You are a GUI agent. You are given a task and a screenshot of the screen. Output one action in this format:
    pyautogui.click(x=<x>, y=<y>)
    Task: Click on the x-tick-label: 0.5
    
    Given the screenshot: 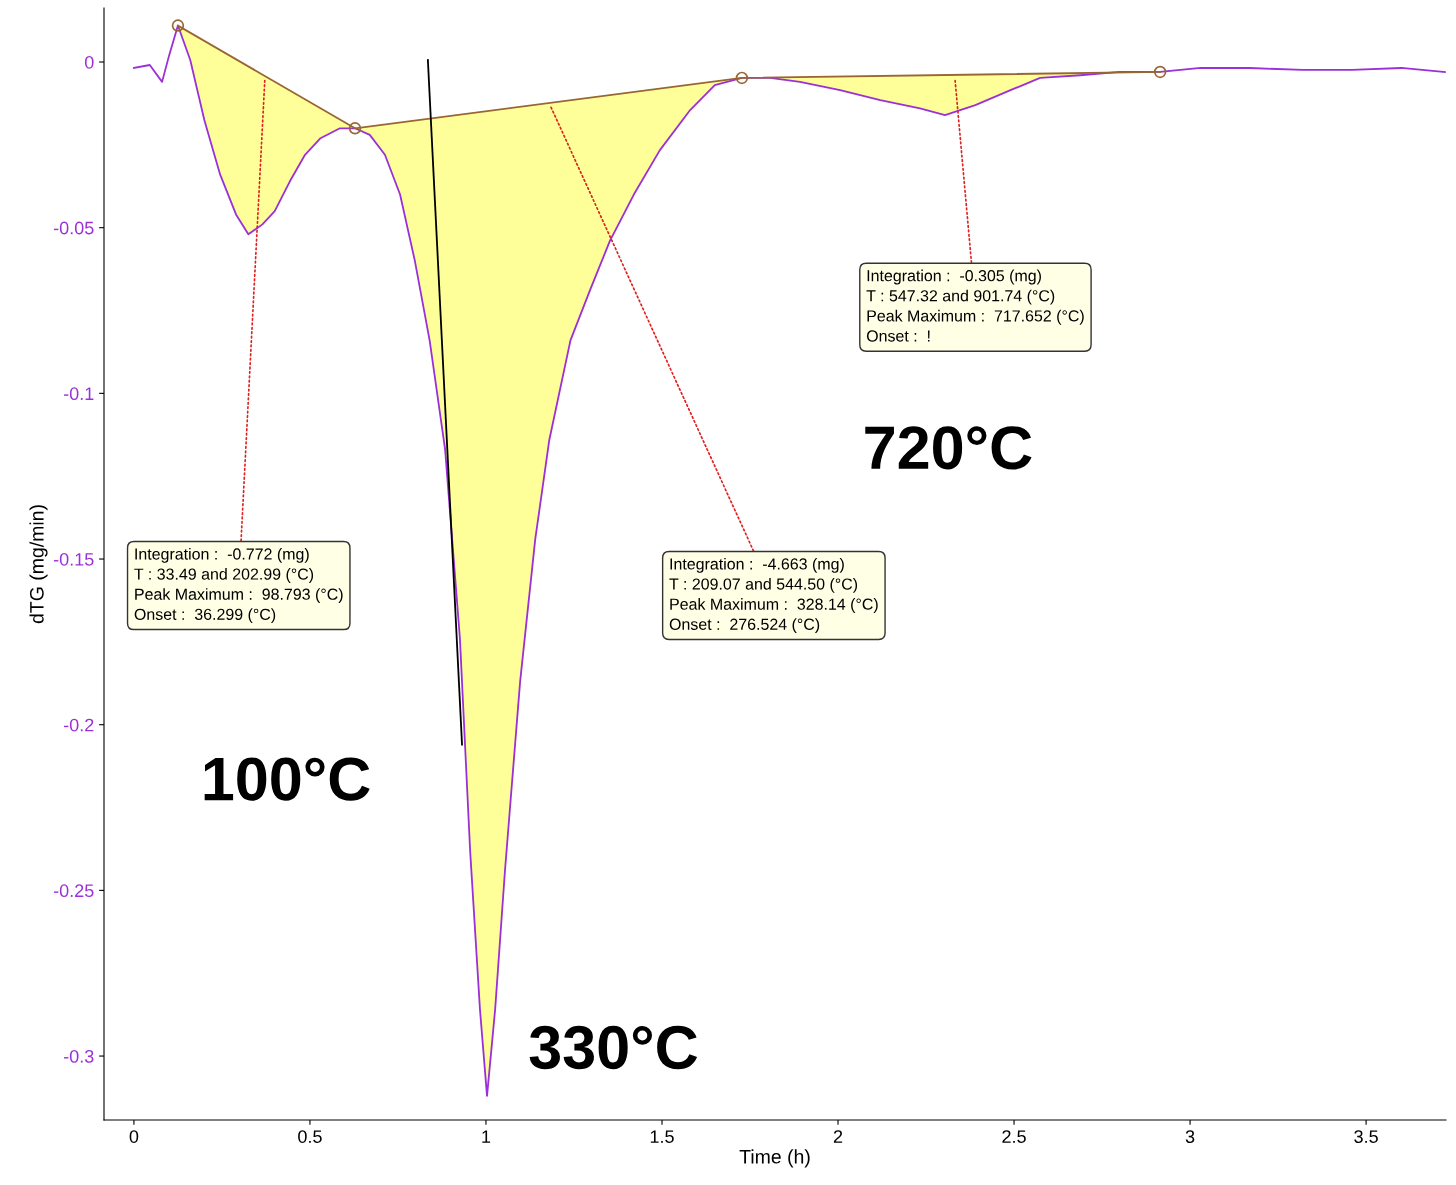 What is the action you would take?
    pyautogui.click(x=310, y=1136)
    